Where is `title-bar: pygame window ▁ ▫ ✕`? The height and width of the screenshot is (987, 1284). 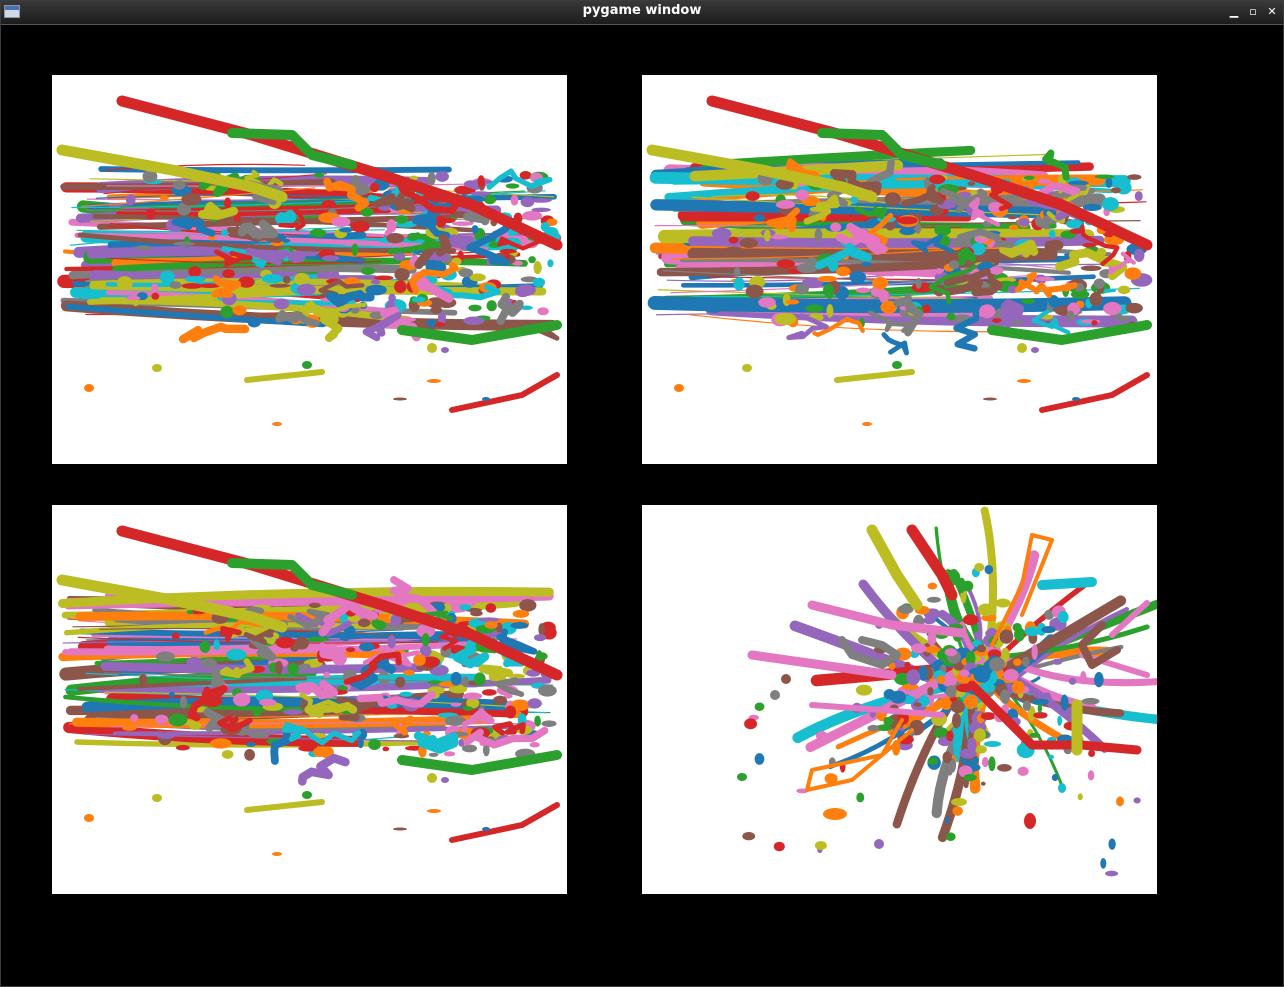
title-bar: pygame window ▁ ▫ ✕ is located at coordinates (642, 12).